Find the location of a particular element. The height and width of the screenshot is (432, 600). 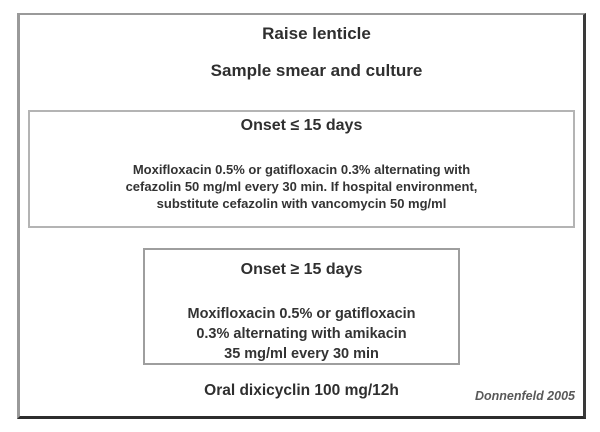

protocol-box-onset-late-heading: Onset ≥ 15 days is located at coordinates (301, 269).